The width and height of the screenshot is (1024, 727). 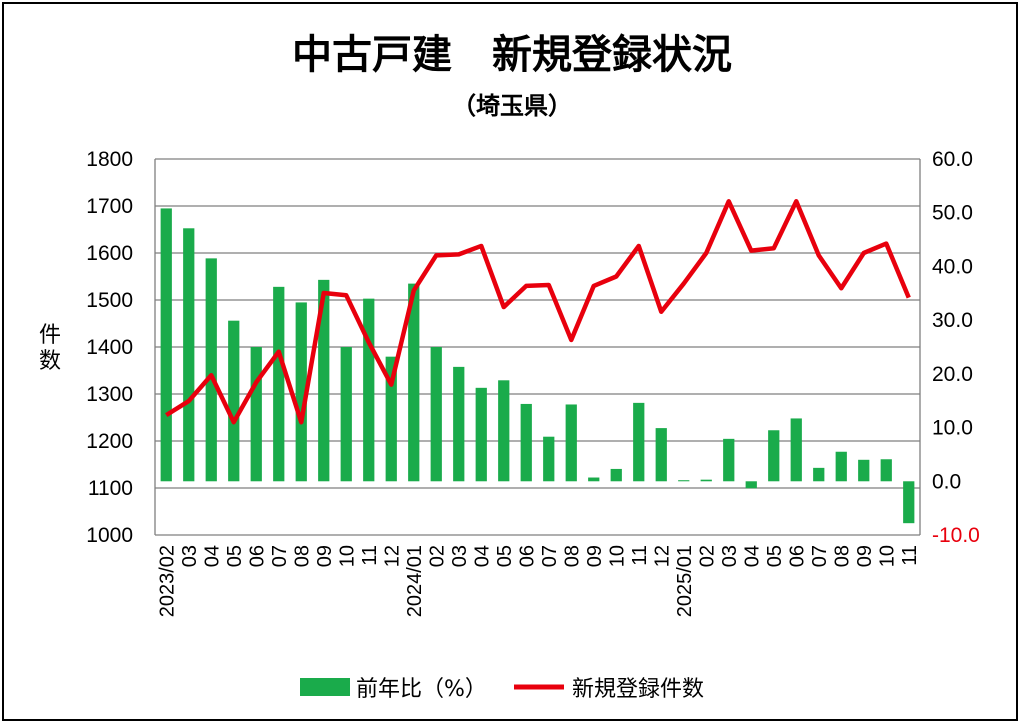 What do you see at coordinates (109, 159) in the screenshot?
I see `left-tick-label: 1800` at bounding box center [109, 159].